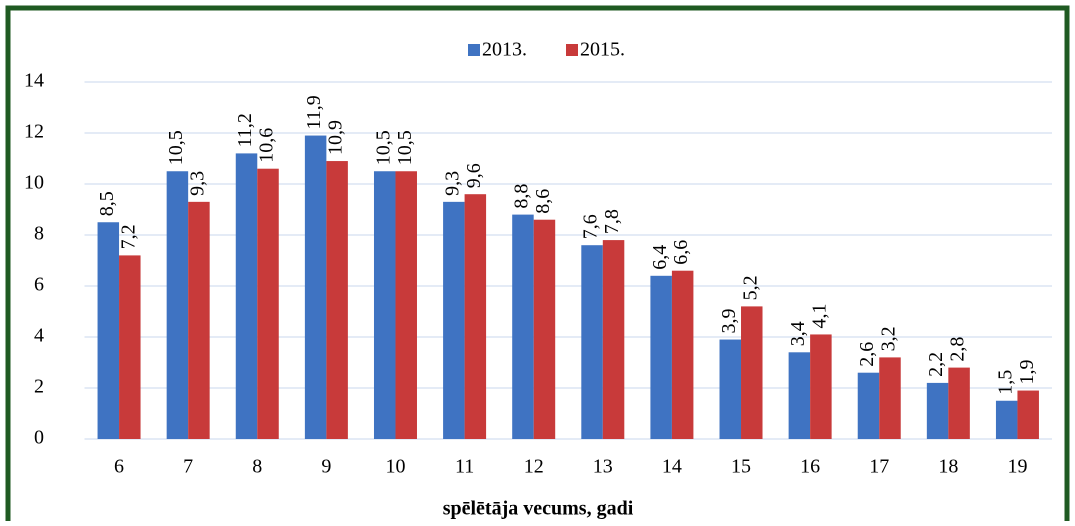 The height and width of the screenshot is (526, 1075). What do you see at coordinates (257, 467) in the screenshot?
I see `x-tick-label: 8` at bounding box center [257, 467].